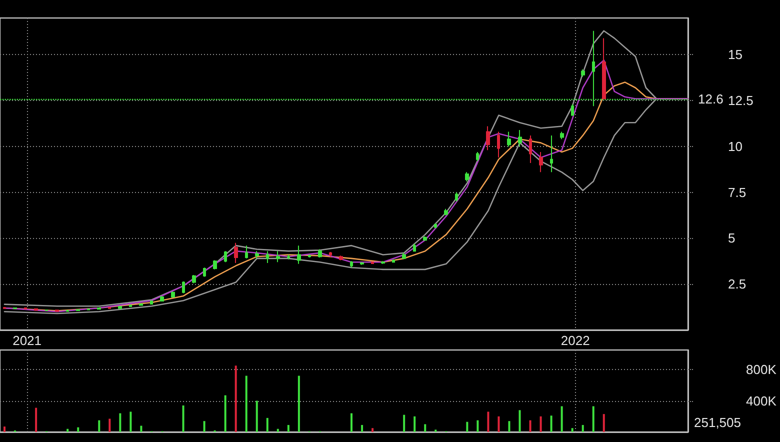  What do you see at coordinates (711, 98) in the screenshot?
I see `ref-line-label: 12.6` at bounding box center [711, 98].